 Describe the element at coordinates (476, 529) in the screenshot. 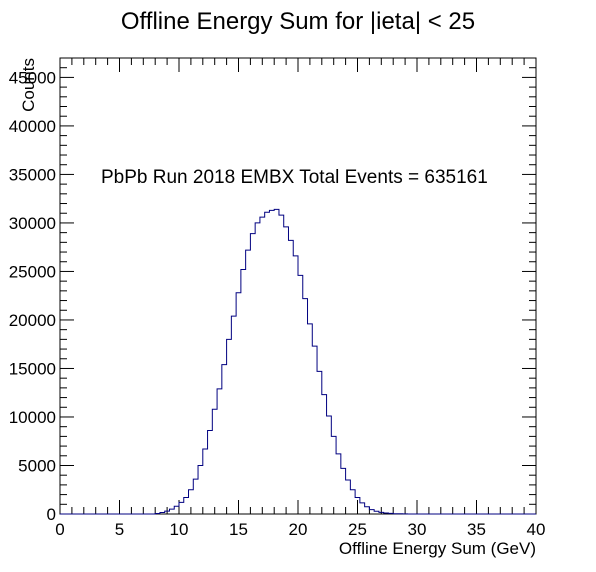

I see `x-tick-label: 35` at that location.